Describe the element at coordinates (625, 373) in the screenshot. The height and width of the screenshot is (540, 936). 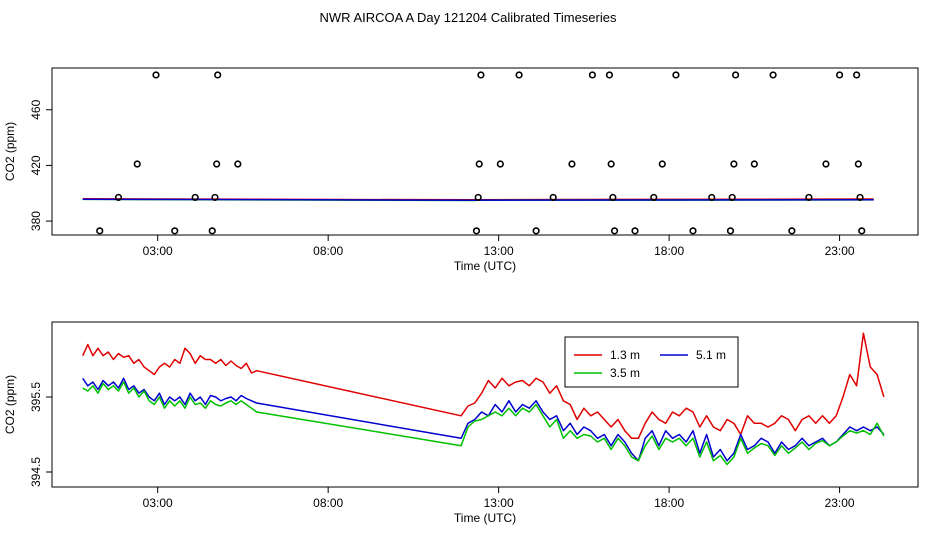
I see `legend-label: 3.5 m` at that location.